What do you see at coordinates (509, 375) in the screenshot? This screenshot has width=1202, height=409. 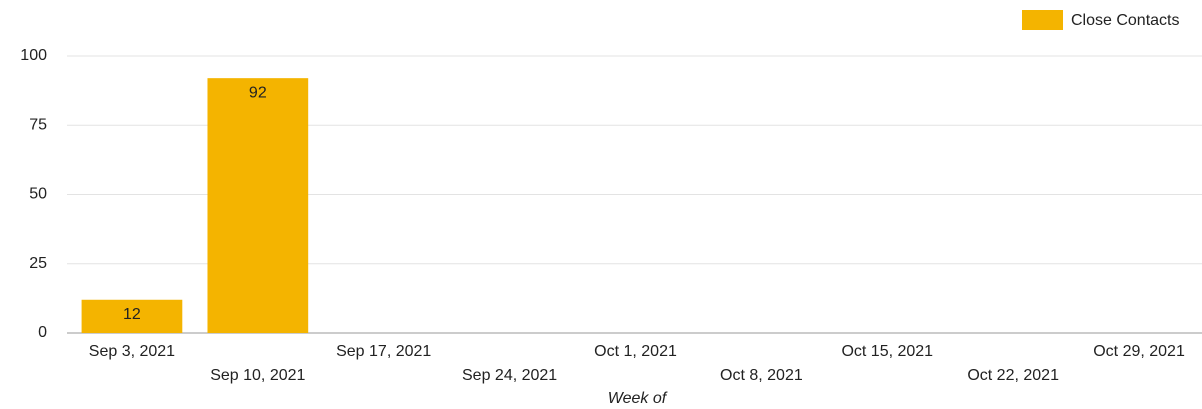 I see `x-tick-label: Sep 24, 2021` at bounding box center [509, 375].